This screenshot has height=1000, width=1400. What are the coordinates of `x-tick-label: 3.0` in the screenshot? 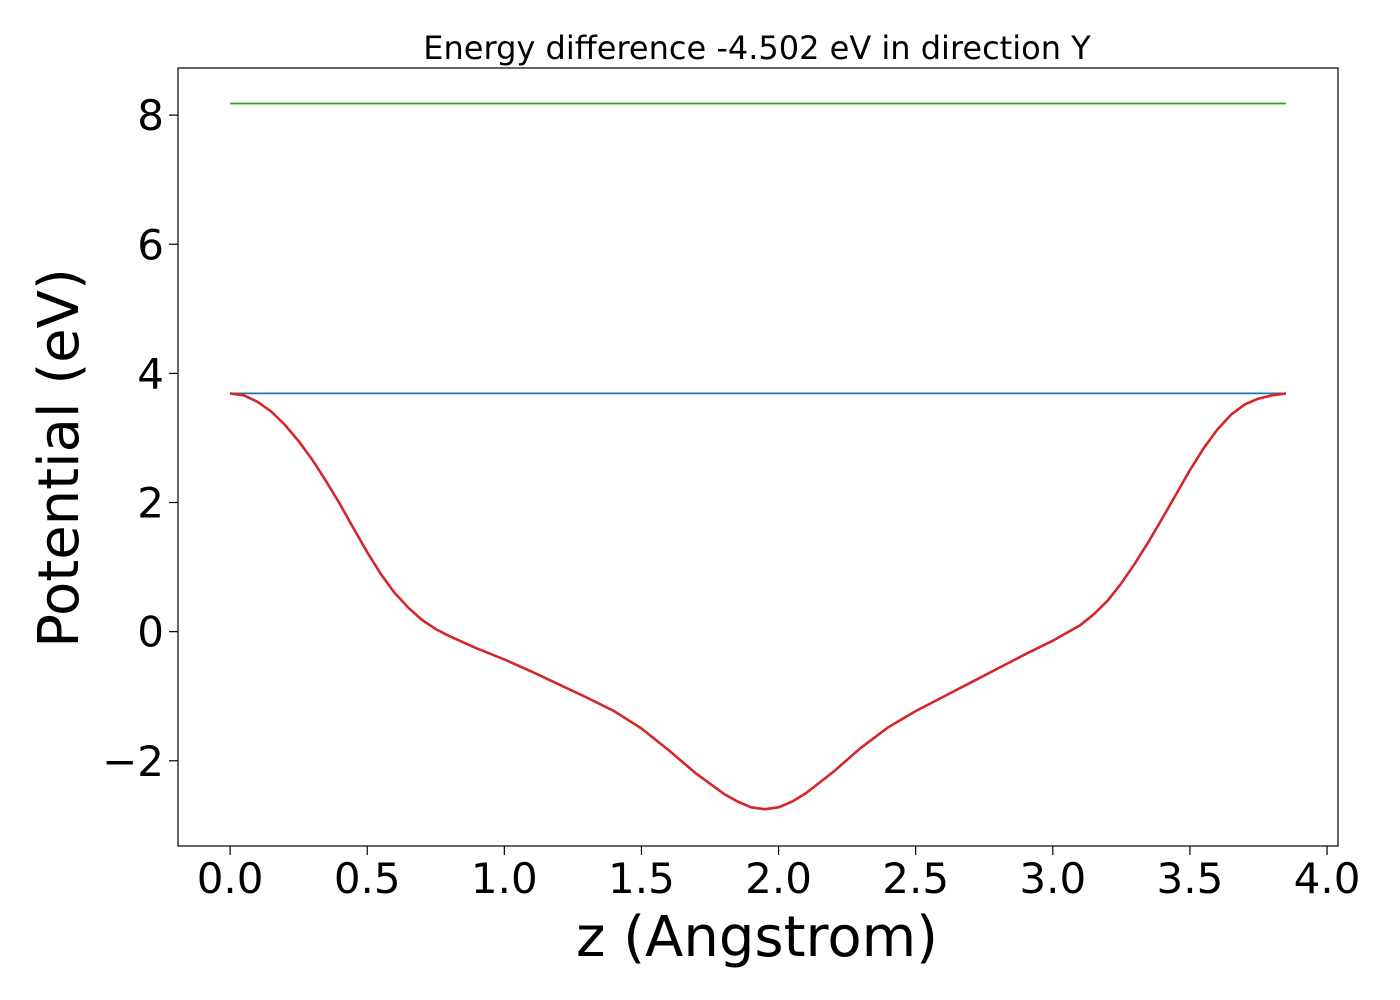 It's located at (1052, 878).